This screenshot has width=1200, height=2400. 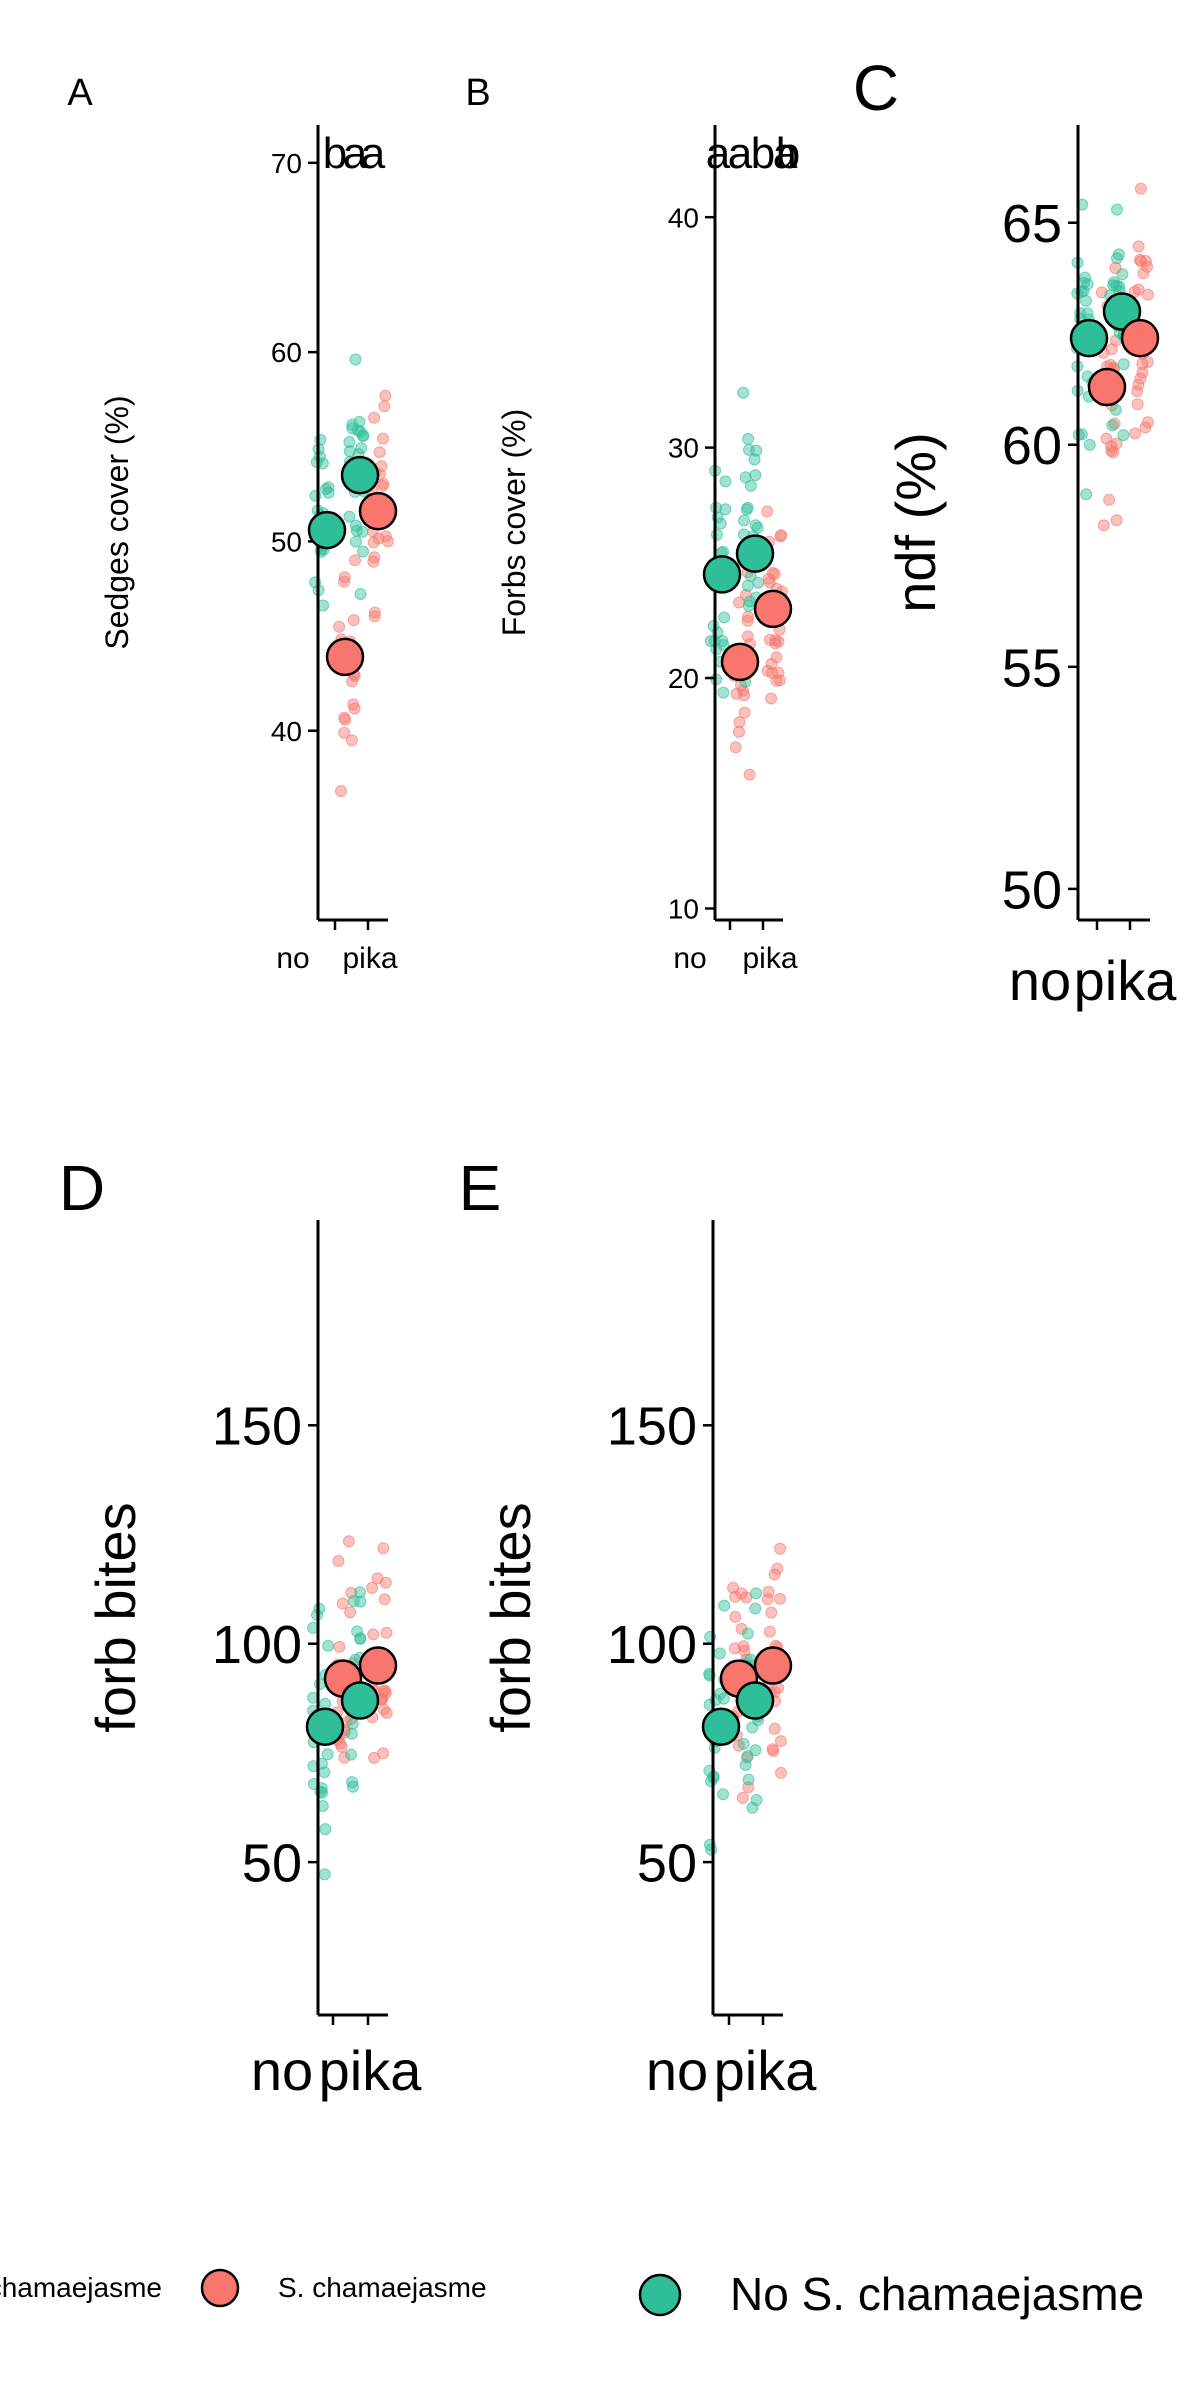 What do you see at coordinates (286, 731) in the screenshot?
I see `y-tick-label: 40` at bounding box center [286, 731].